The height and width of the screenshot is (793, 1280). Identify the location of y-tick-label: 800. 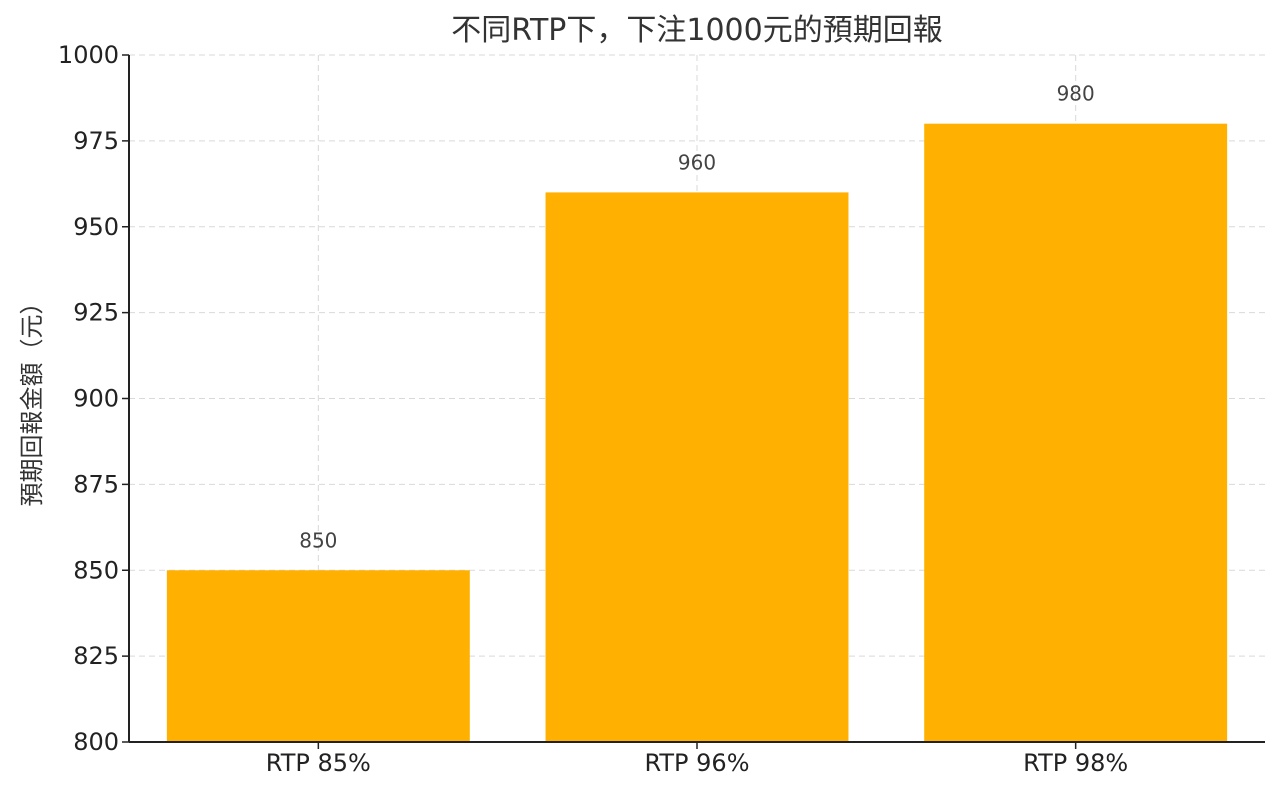
(96, 742).